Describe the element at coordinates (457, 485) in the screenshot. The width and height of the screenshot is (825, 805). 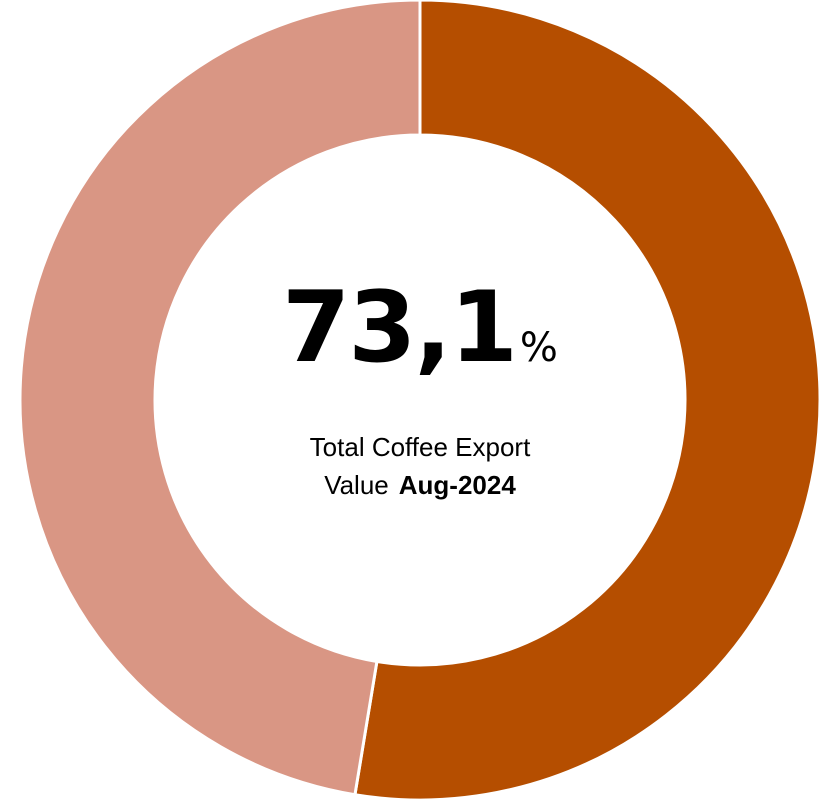
I see `caption-period: Aug-2024` at that location.